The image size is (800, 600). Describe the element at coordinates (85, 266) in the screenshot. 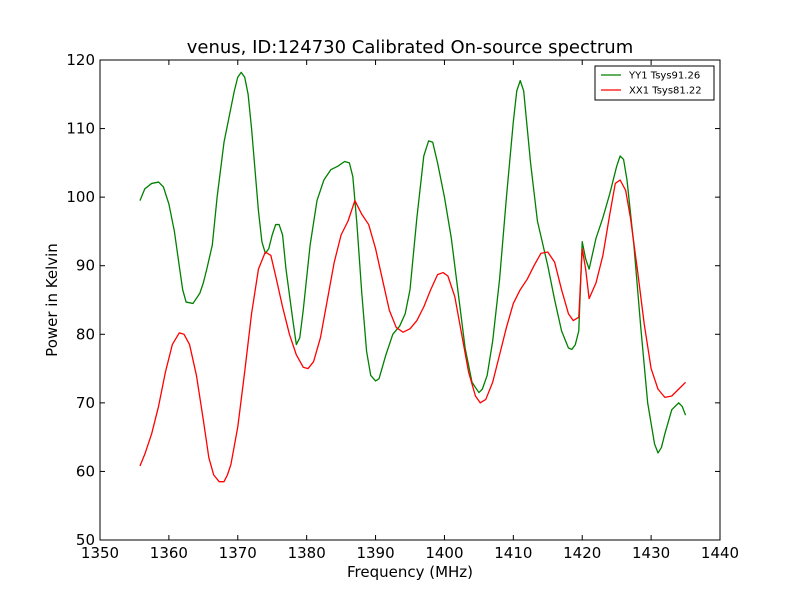

I see `y-tick-label: 90` at that location.